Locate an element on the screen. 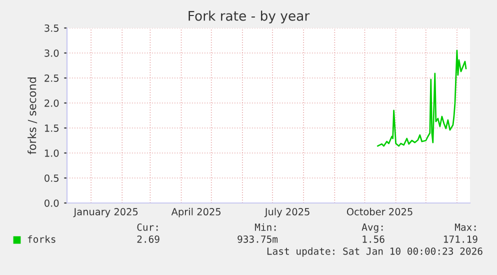  text: 933.75m is located at coordinates (258, 239).